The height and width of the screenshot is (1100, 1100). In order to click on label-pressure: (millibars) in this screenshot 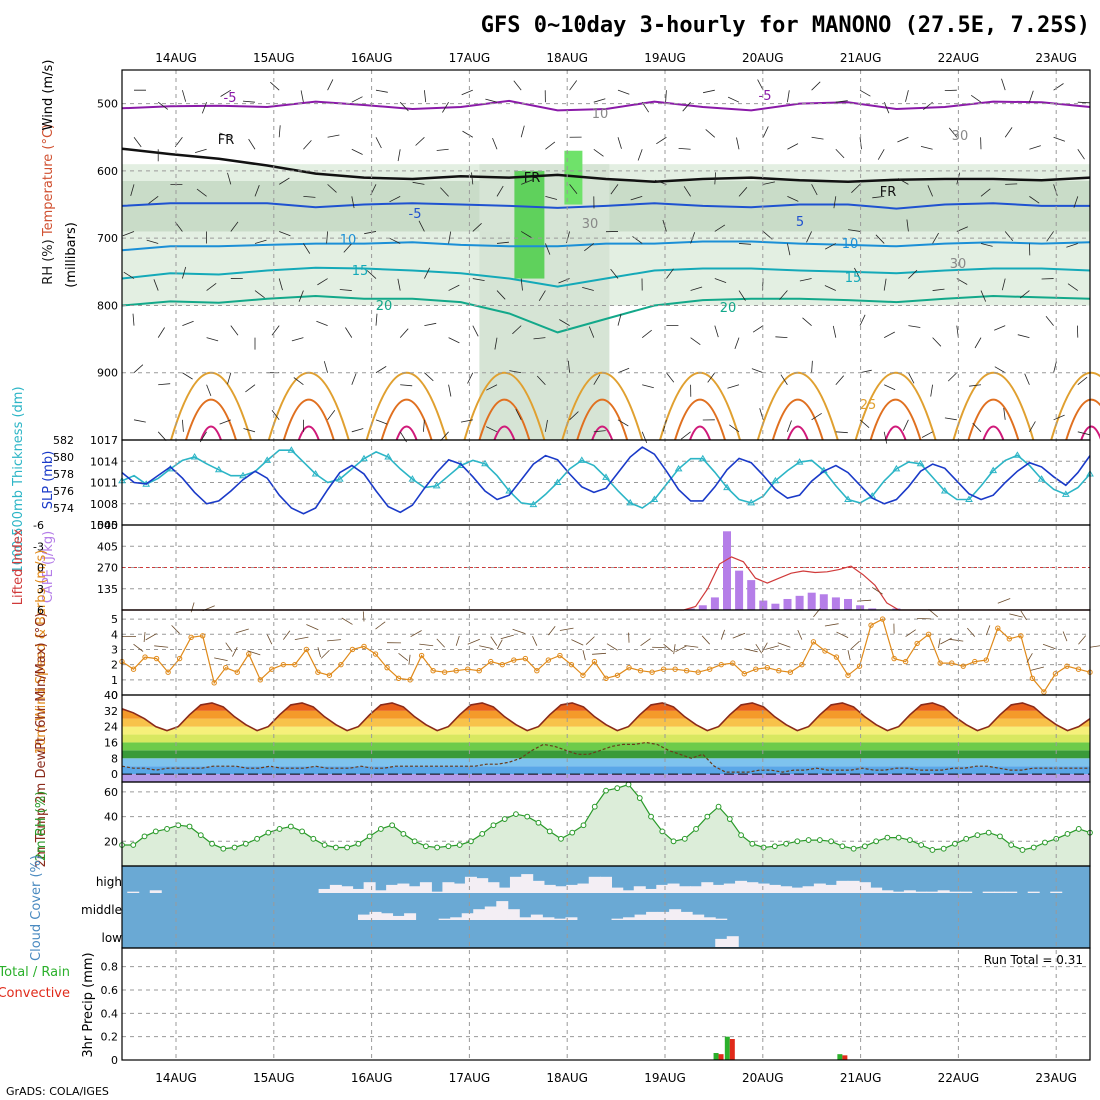, I will do `click(71, 255)`.